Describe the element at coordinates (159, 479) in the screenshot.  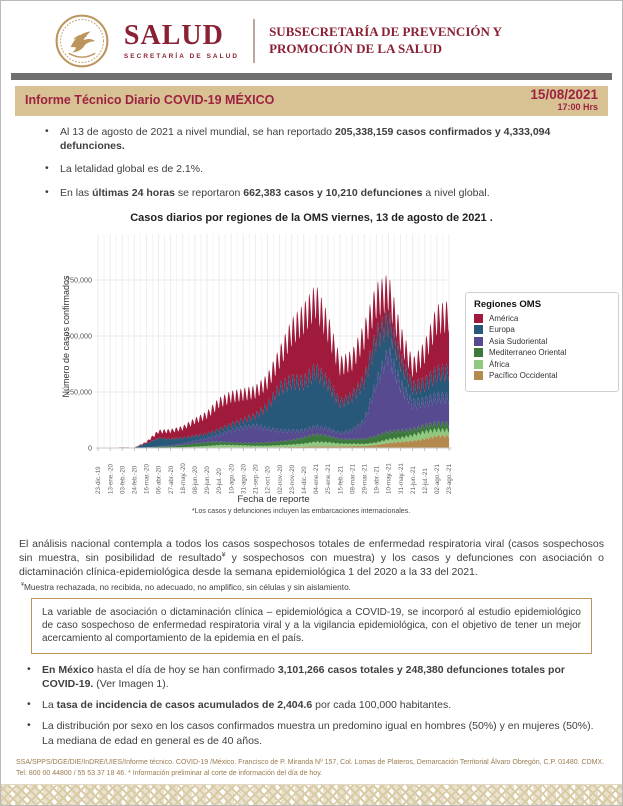
I see `svg-text: 06-abr.-20` at that location.